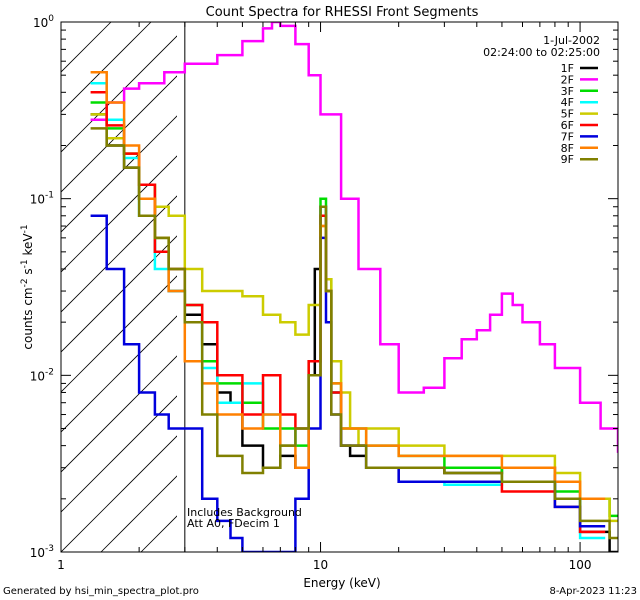  What do you see at coordinates (571, 40) in the screenshot?
I see `date-label: 1-Jul-2002` at bounding box center [571, 40].